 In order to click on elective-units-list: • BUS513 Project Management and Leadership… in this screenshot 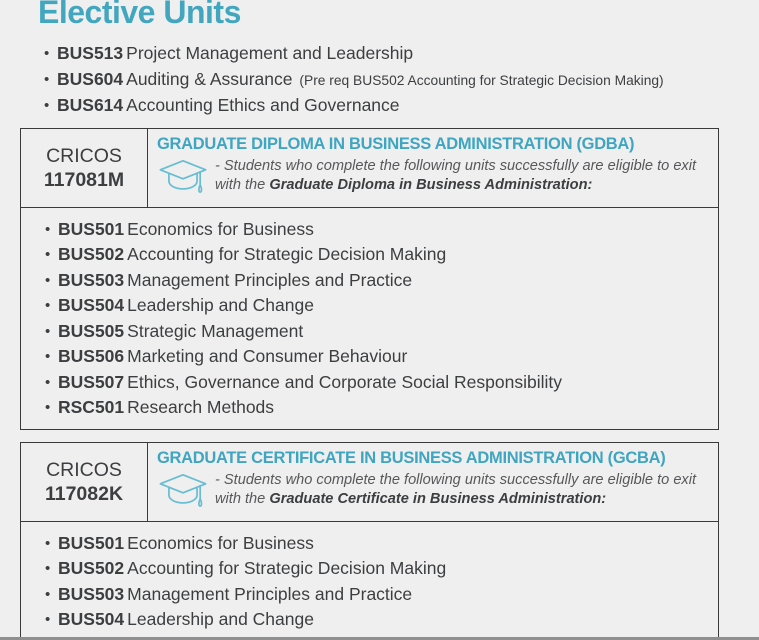, I will do `click(401, 80)`.